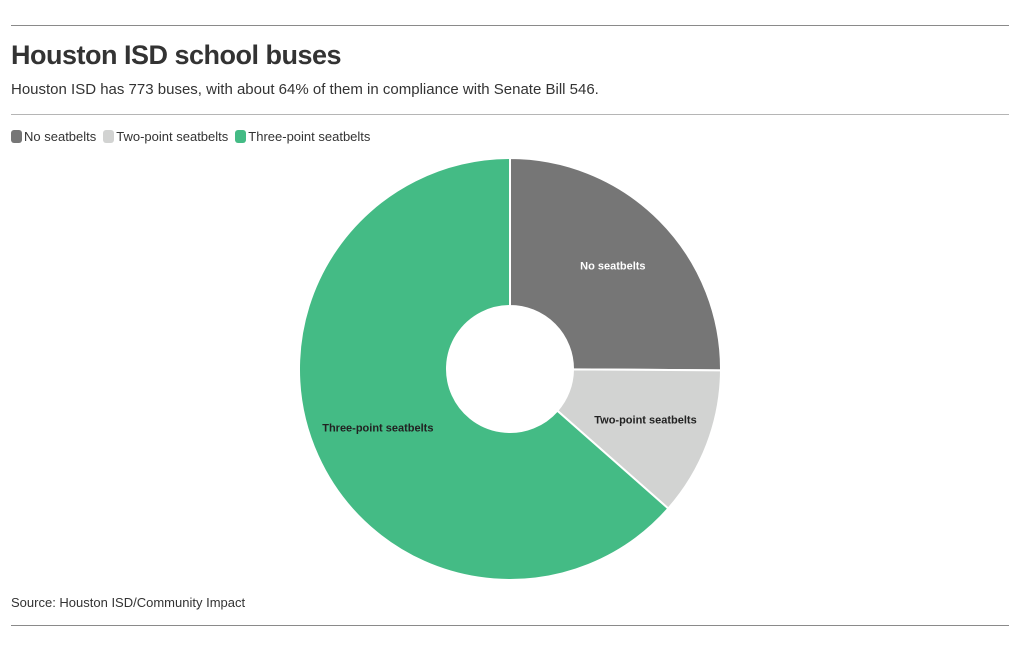 The width and height of the screenshot is (1020, 650). What do you see at coordinates (377, 429) in the screenshot?
I see `slice-label-three-point-seatbelts: Three-point seatbelts` at bounding box center [377, 429].